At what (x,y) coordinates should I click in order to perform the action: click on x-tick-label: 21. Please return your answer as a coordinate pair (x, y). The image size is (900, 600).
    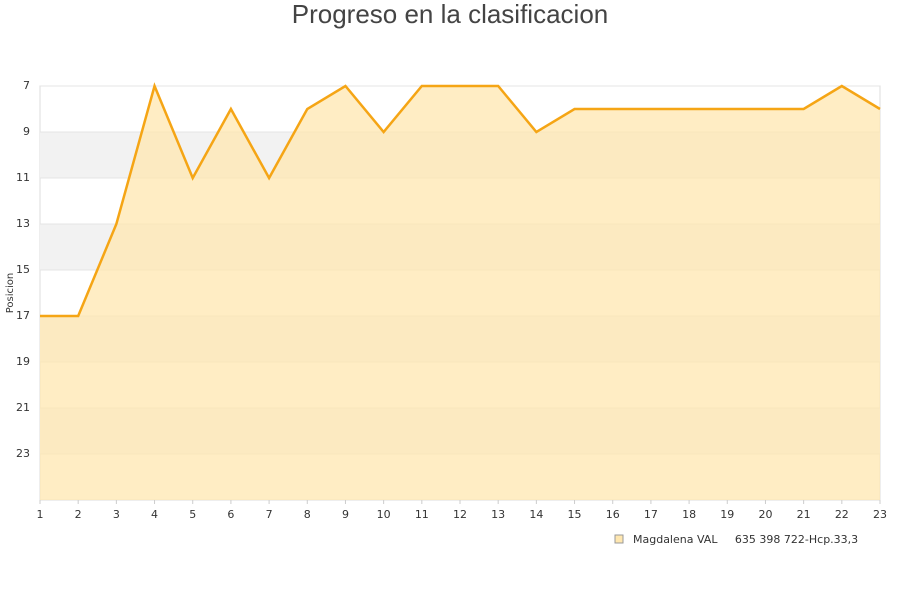
    Looking at the image, I should click on (804, 514).